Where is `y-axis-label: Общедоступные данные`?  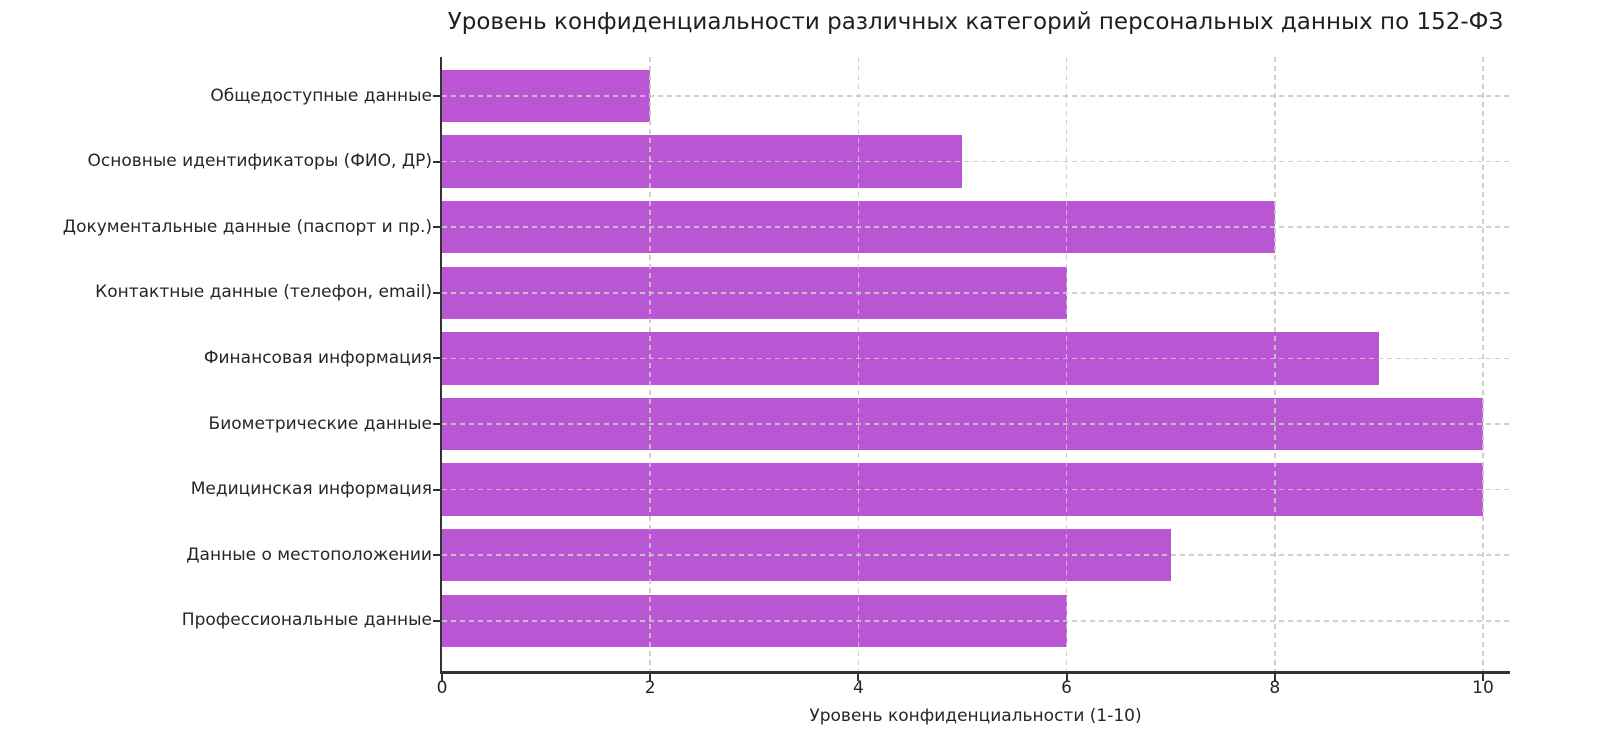
y-axis-label: Общедоступные данные is located at coordinates (321, 95).